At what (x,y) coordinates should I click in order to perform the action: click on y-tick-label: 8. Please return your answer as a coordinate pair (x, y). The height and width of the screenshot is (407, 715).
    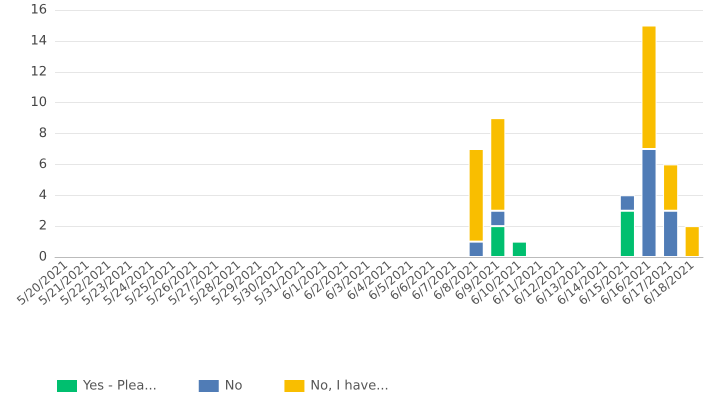
    Looking at the image, I should click on (42, 133).